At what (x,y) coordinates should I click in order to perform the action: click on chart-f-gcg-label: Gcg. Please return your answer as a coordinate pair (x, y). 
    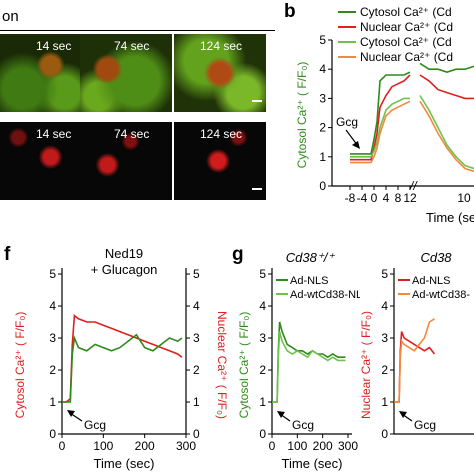
    Looking at the image, I should click on (95, 425).